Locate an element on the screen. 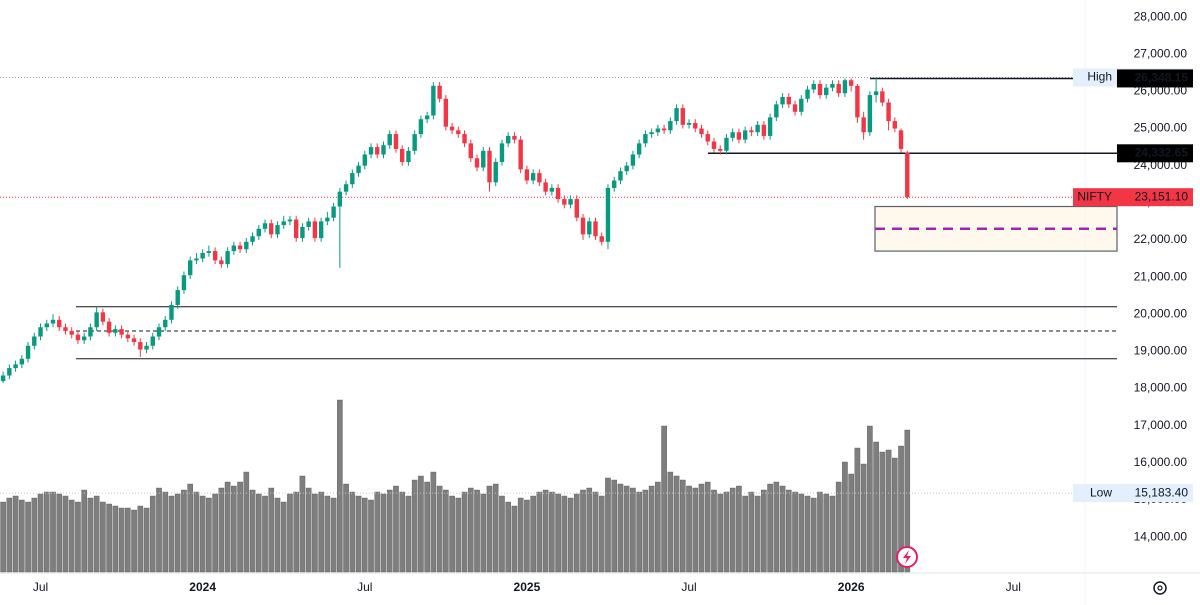 This screenshot has height=605, width=1200. y-tick-label: 19,000.00 is located at coordinates (1161, 351).